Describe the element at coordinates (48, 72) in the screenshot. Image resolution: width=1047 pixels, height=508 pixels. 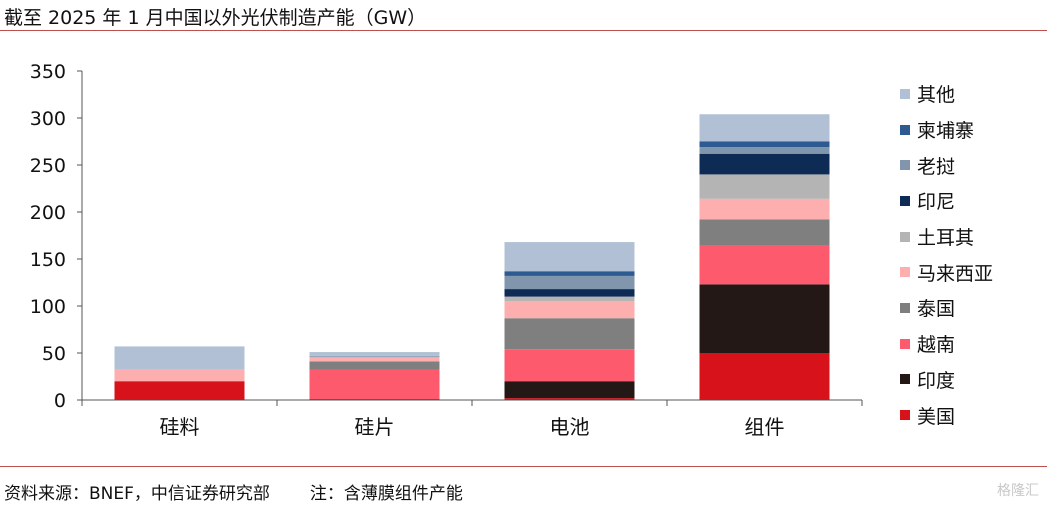
I see `y-tick-label: 350` at that location.